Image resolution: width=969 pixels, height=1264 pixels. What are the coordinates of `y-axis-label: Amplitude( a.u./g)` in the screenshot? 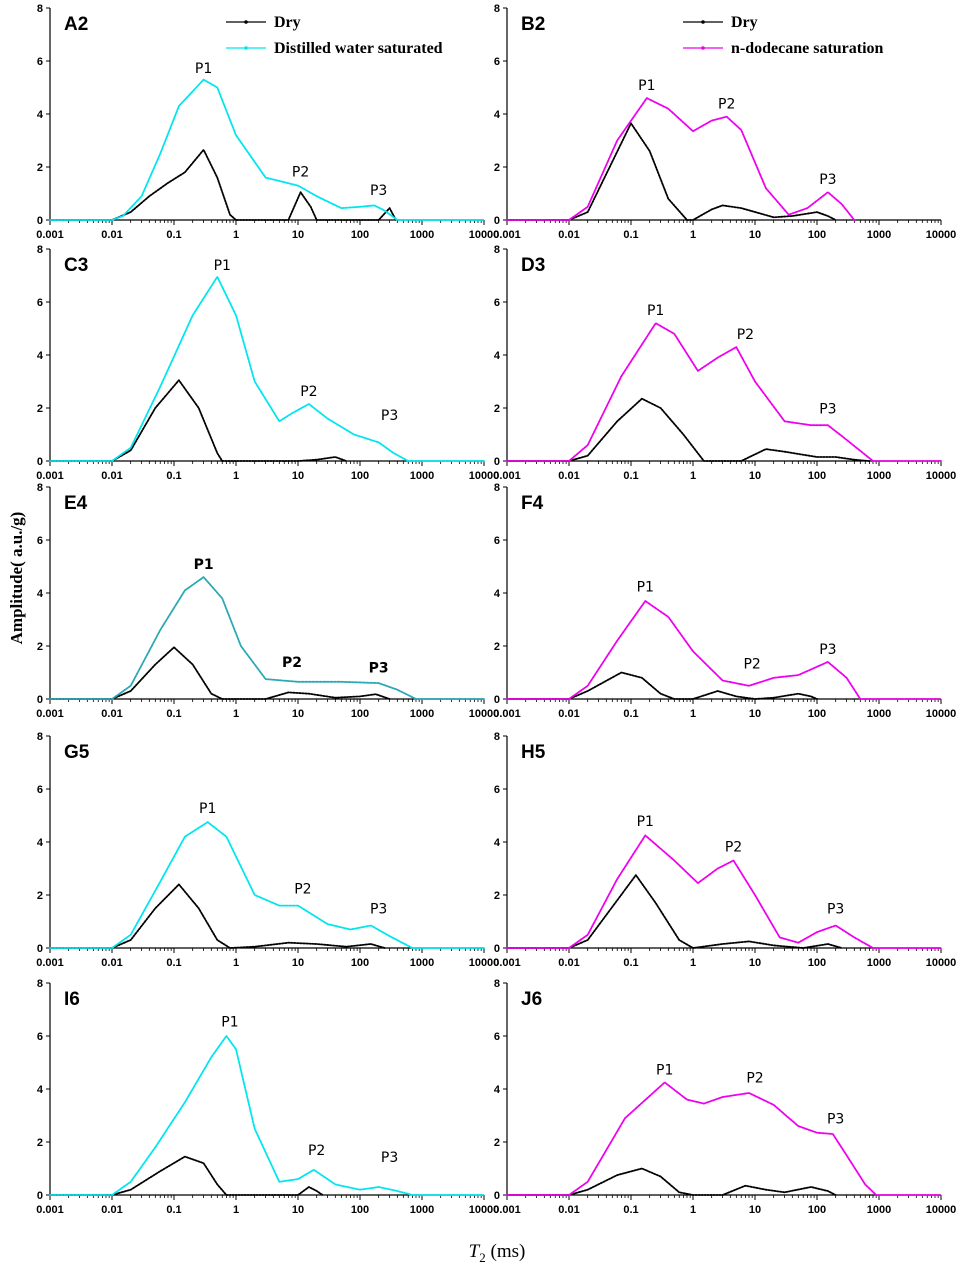 It's located at (16, 578).